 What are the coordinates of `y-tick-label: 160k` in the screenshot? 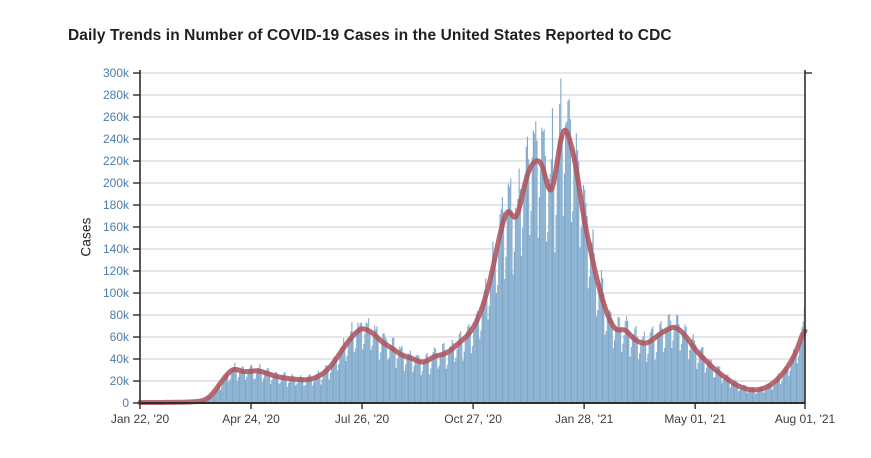 It's located at (116, 227).